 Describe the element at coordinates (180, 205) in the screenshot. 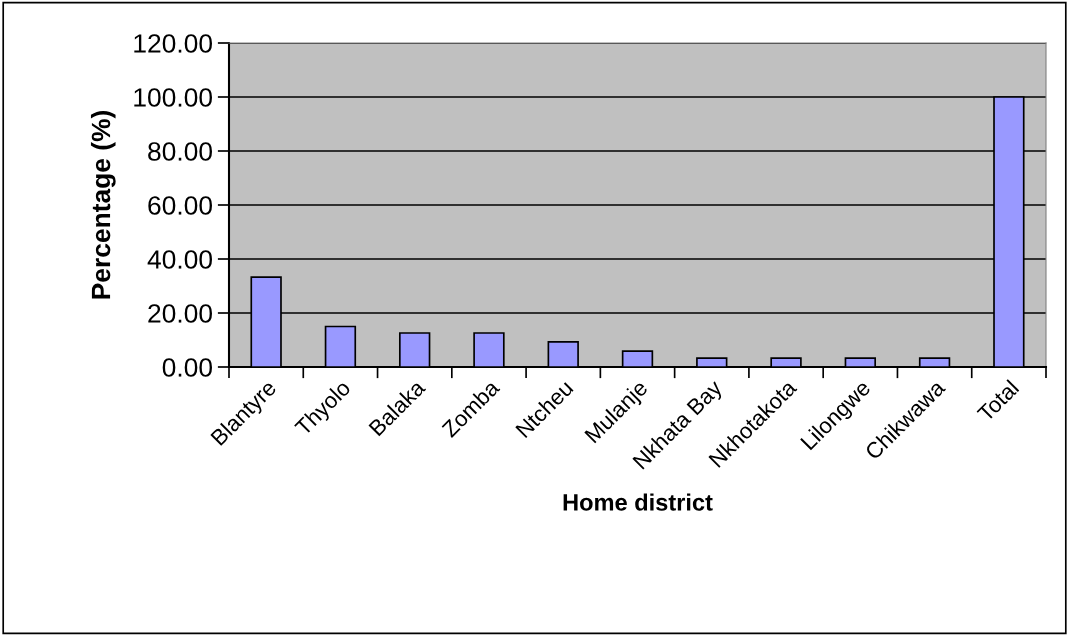

I see `y-tick-label: 60.00` at that location.